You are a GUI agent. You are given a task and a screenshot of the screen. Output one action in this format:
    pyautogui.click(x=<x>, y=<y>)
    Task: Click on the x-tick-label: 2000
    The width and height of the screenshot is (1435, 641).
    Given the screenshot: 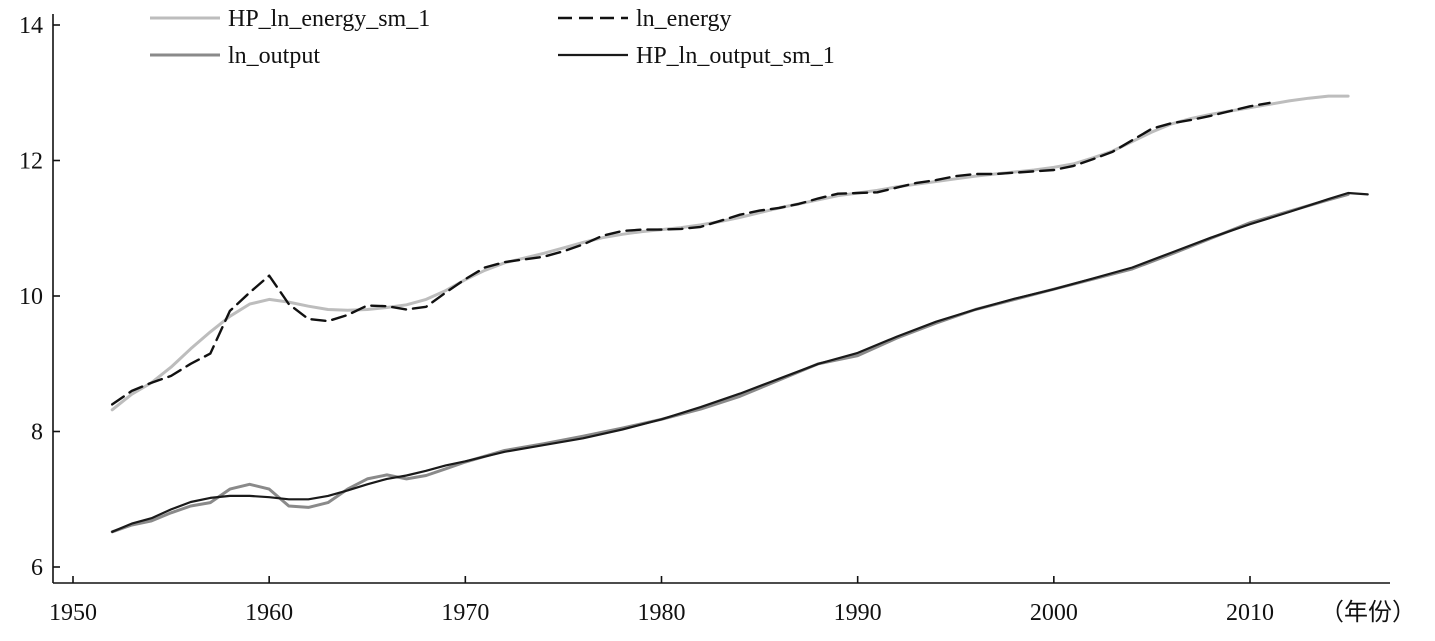 What is the action you would take?
    pyautogui.click(x=1054, y=613)
    